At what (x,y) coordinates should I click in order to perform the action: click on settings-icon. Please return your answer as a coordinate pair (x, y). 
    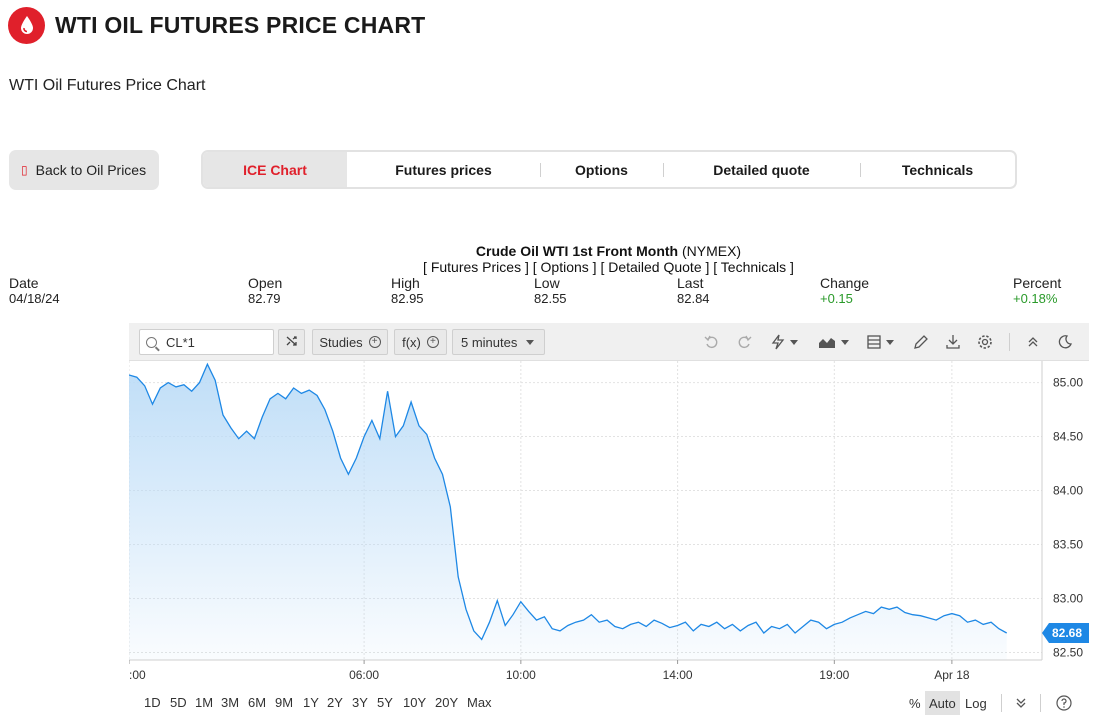
    Looking at the image, I should click on (985, 342).